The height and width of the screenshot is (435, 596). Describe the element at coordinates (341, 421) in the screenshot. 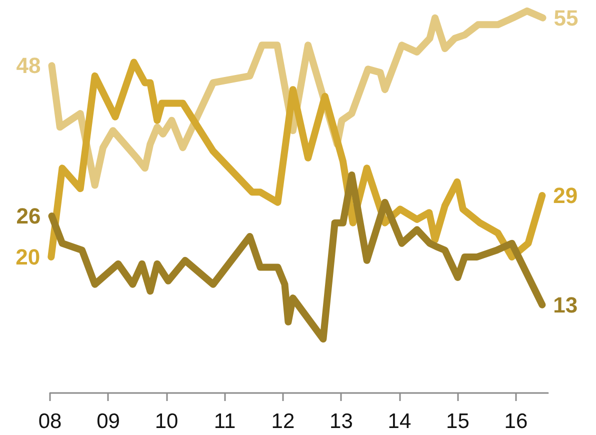

I see `x-tick-label: 13` at that location.